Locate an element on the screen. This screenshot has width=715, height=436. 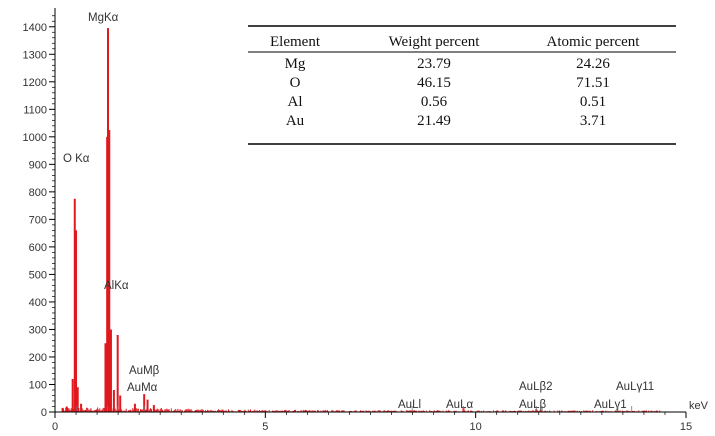
table-cell: 21.49 is located at coordinates (434, 121).